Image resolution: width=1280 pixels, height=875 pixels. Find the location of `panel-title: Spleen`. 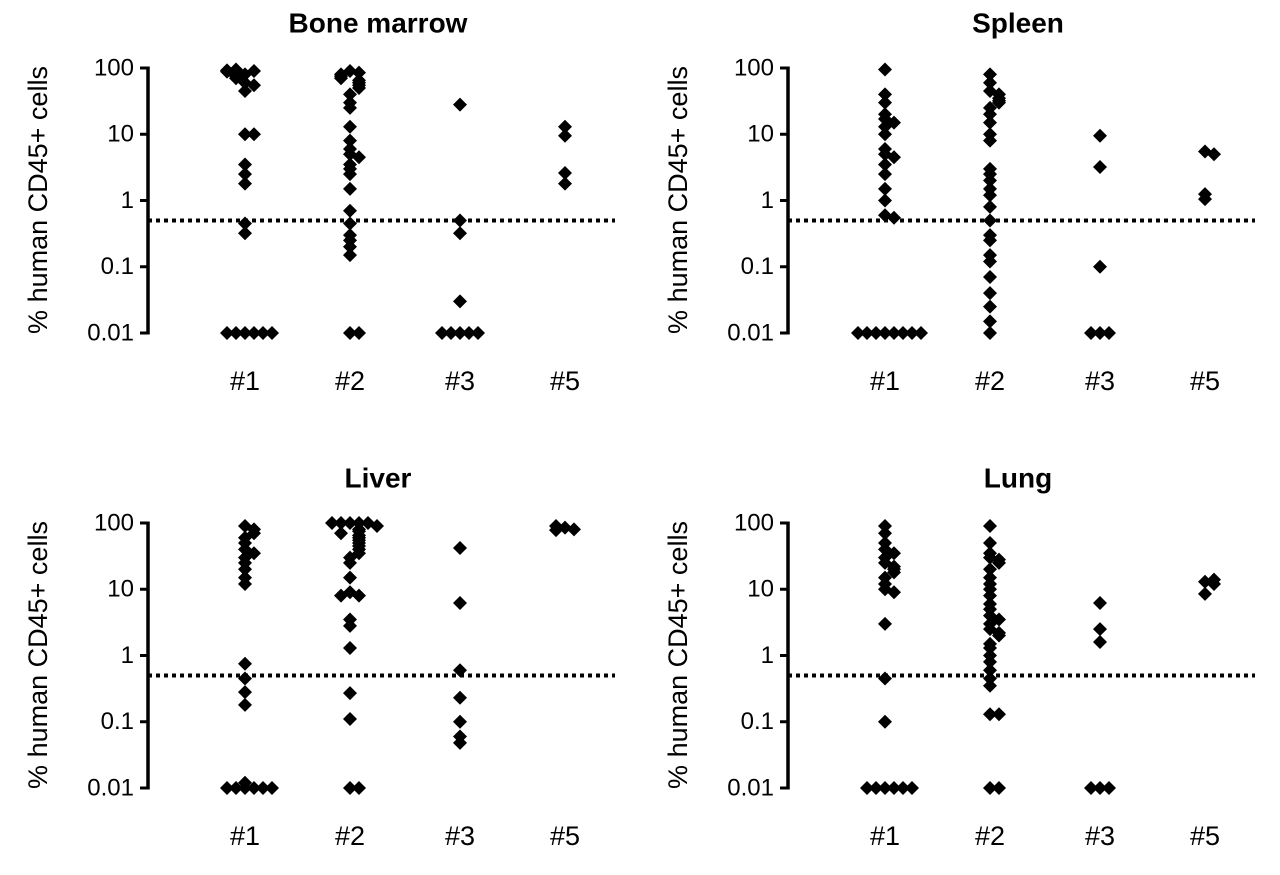

panel-title: Spleen is located at coordinates (1018, 22).